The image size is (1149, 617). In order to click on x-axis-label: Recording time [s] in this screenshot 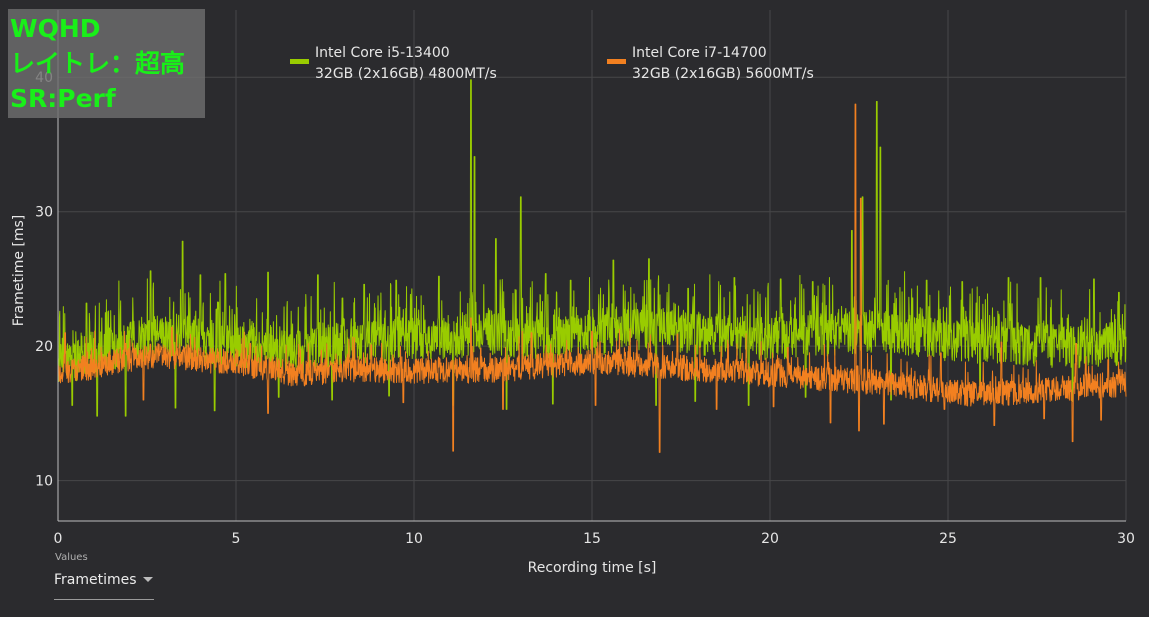, I will do `click(592, 568)`.